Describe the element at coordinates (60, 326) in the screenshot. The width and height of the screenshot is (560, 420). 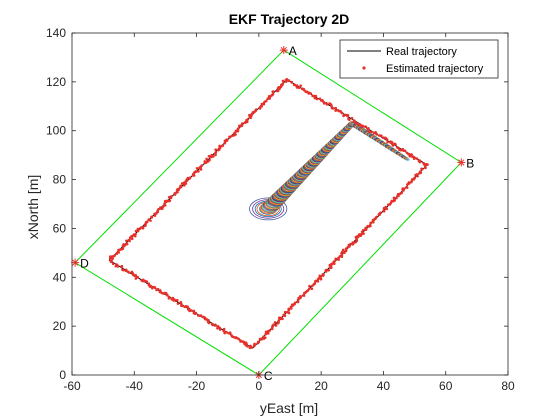
I see `y-tick-label: 20` at that location.